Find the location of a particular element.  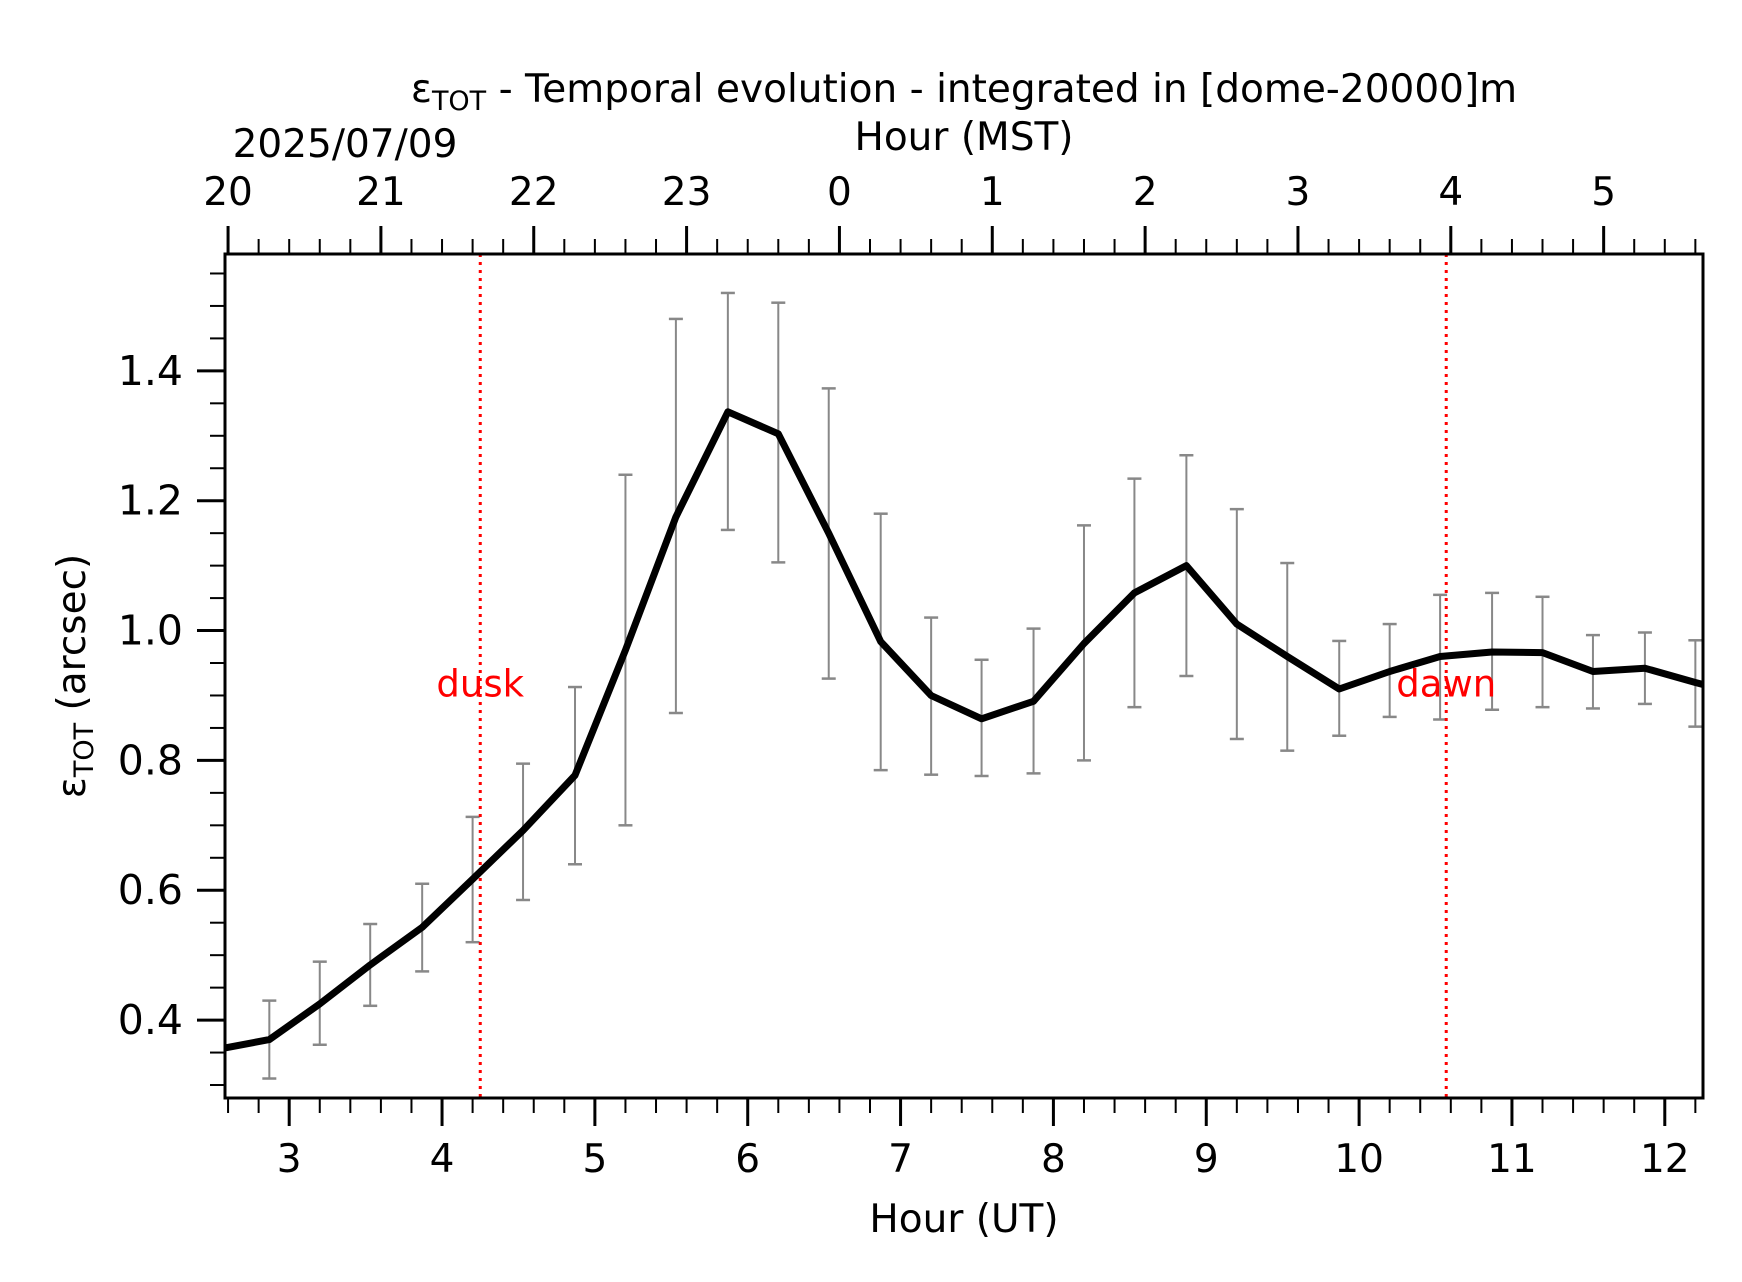

event-labels: dusk dawn is located at coordinates (966, 683).